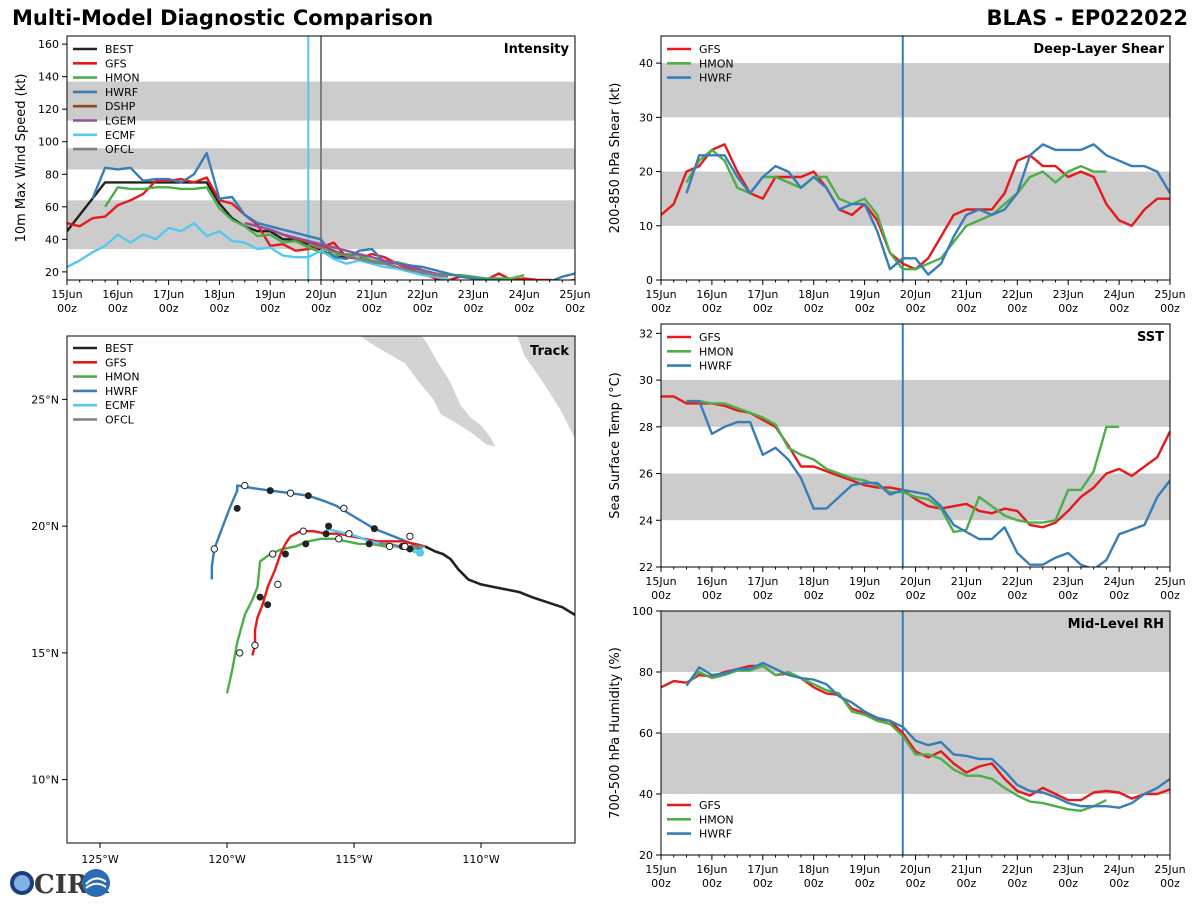  What do you see at coordinates (646, 333) in the screenshot?
I see `y-tick-label: 32` at bounding box center [646, 333].